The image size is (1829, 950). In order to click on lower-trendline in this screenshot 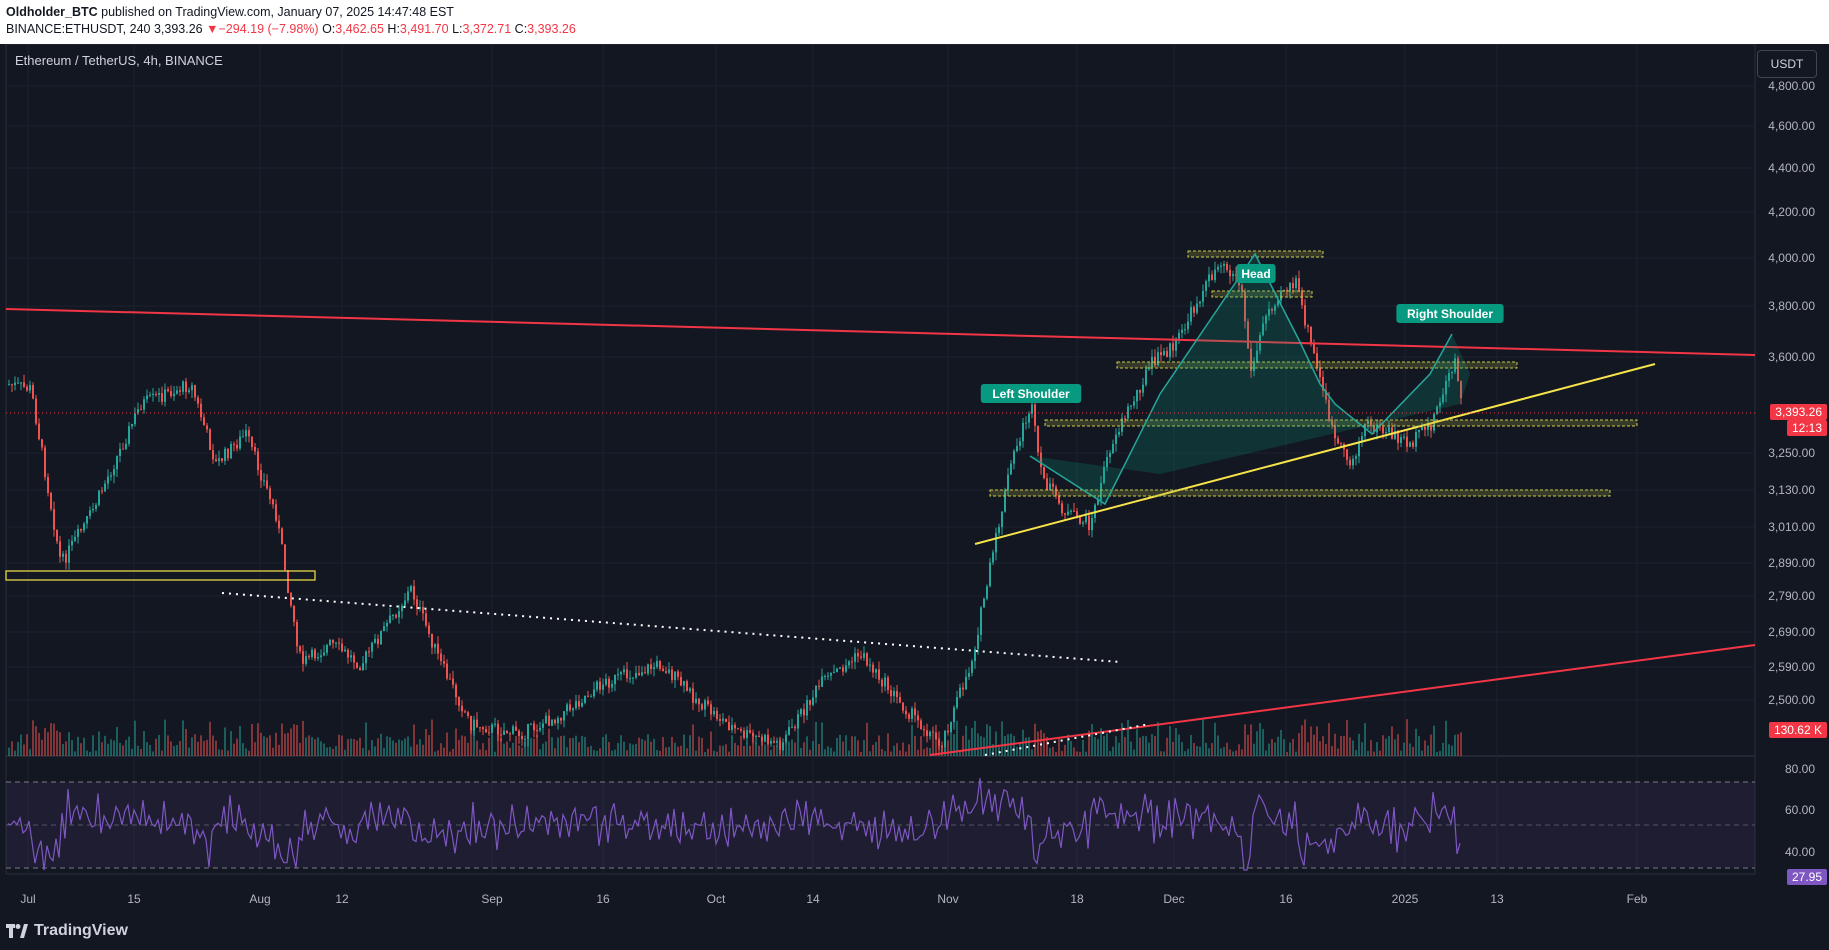, I will do `click(1342, 700)`.